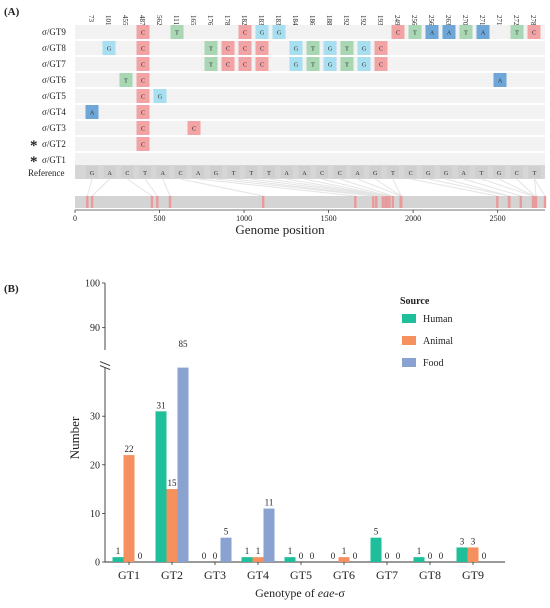 The height and width of the screenshot is (608, 550). What do you see at coordinates (160, 218) in the screenshot?
I see `genome-tick-label: 500` at bounding box center [160, 218].